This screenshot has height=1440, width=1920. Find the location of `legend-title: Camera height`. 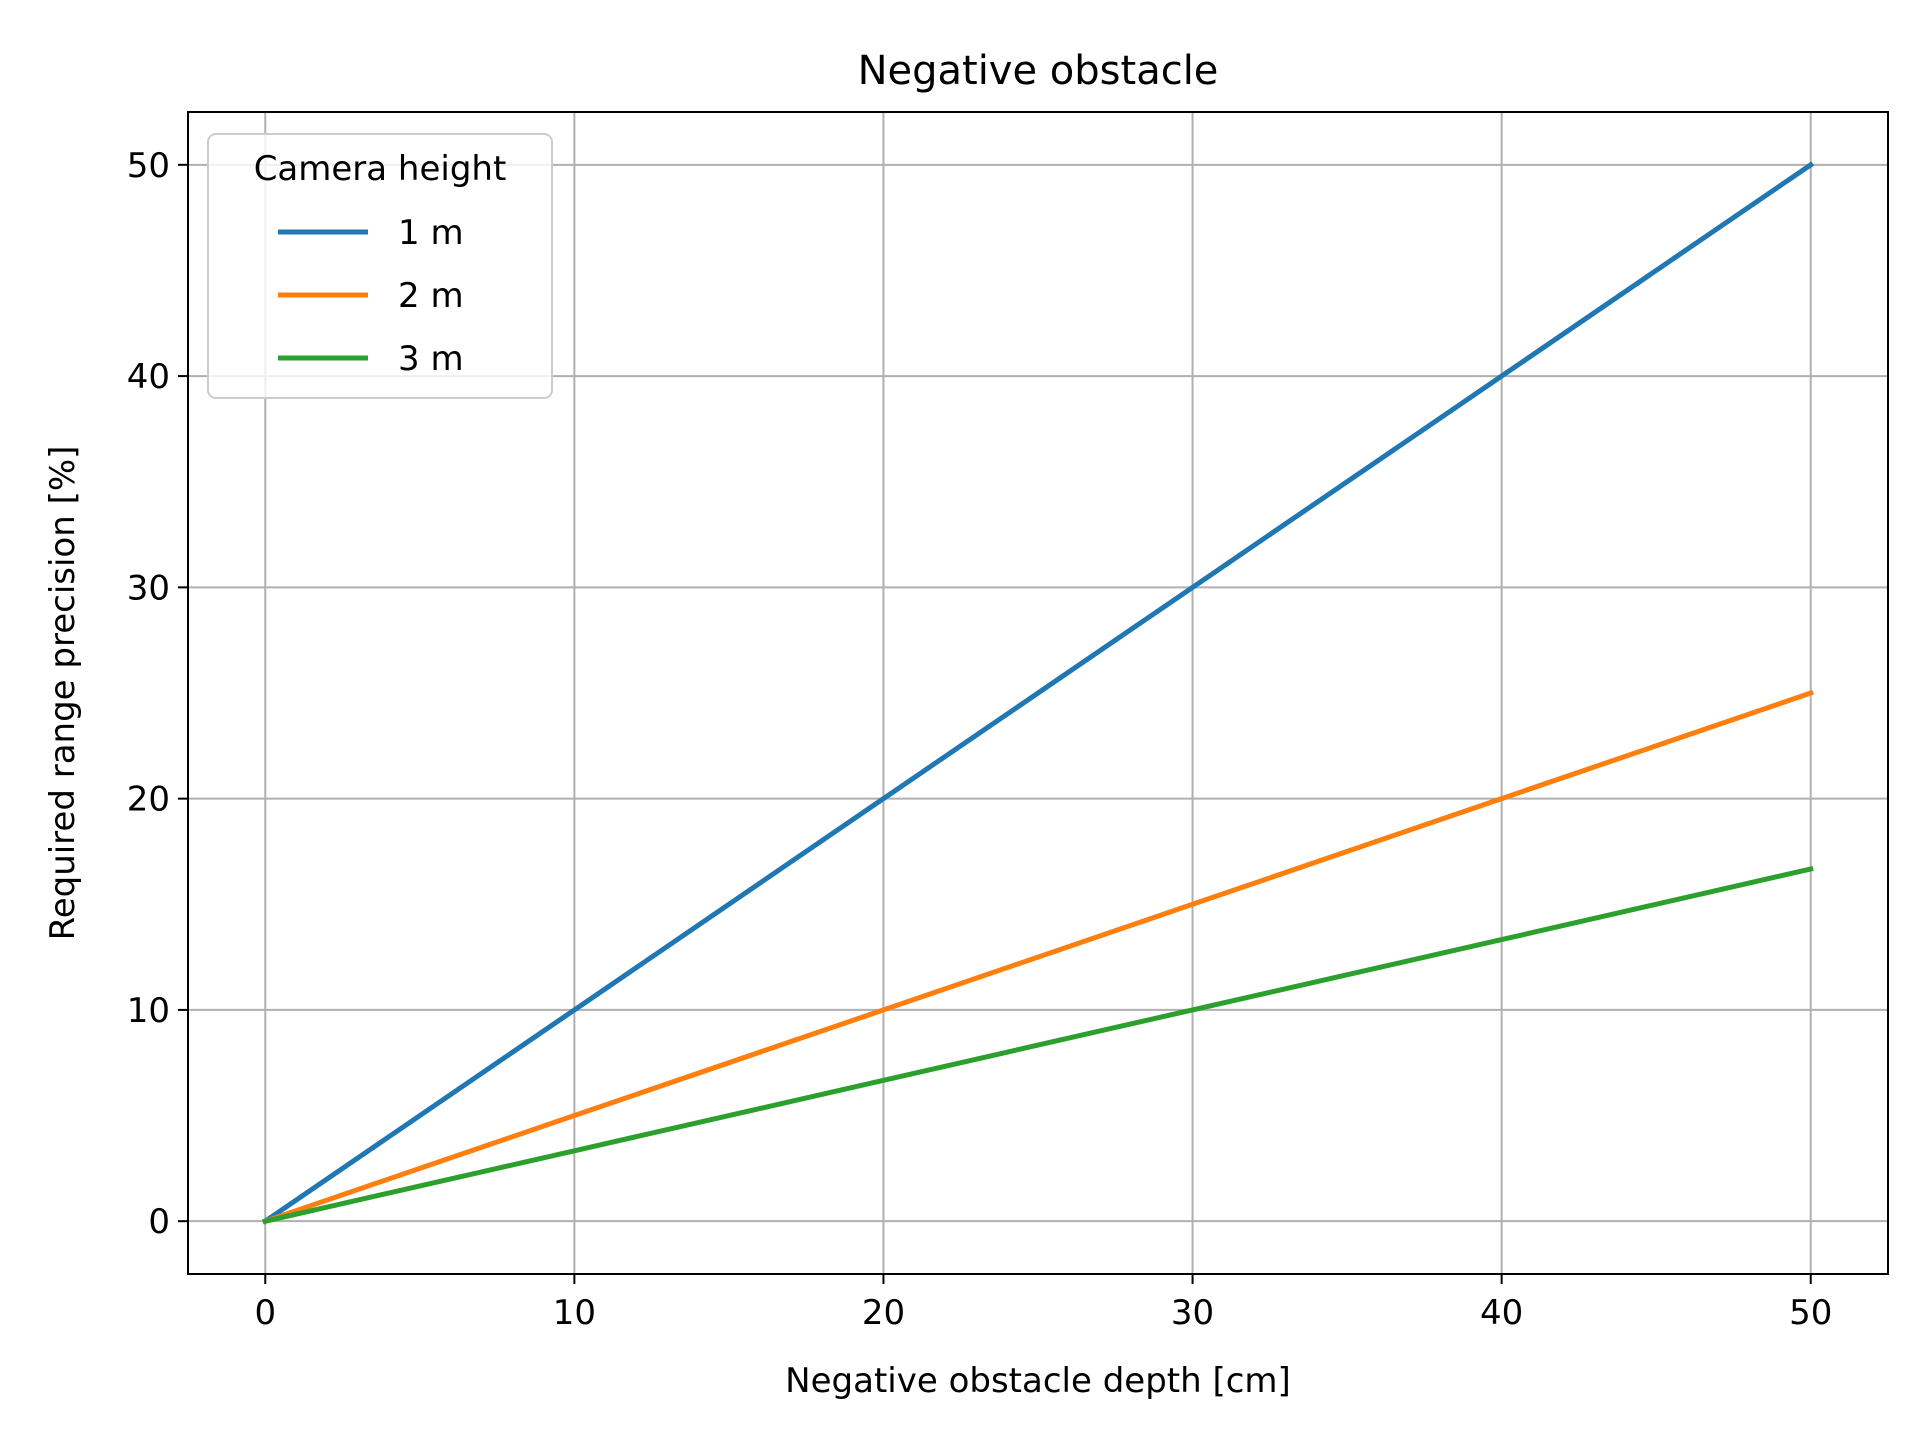

legend-title: Camera height is located at coordinates (380, 169).